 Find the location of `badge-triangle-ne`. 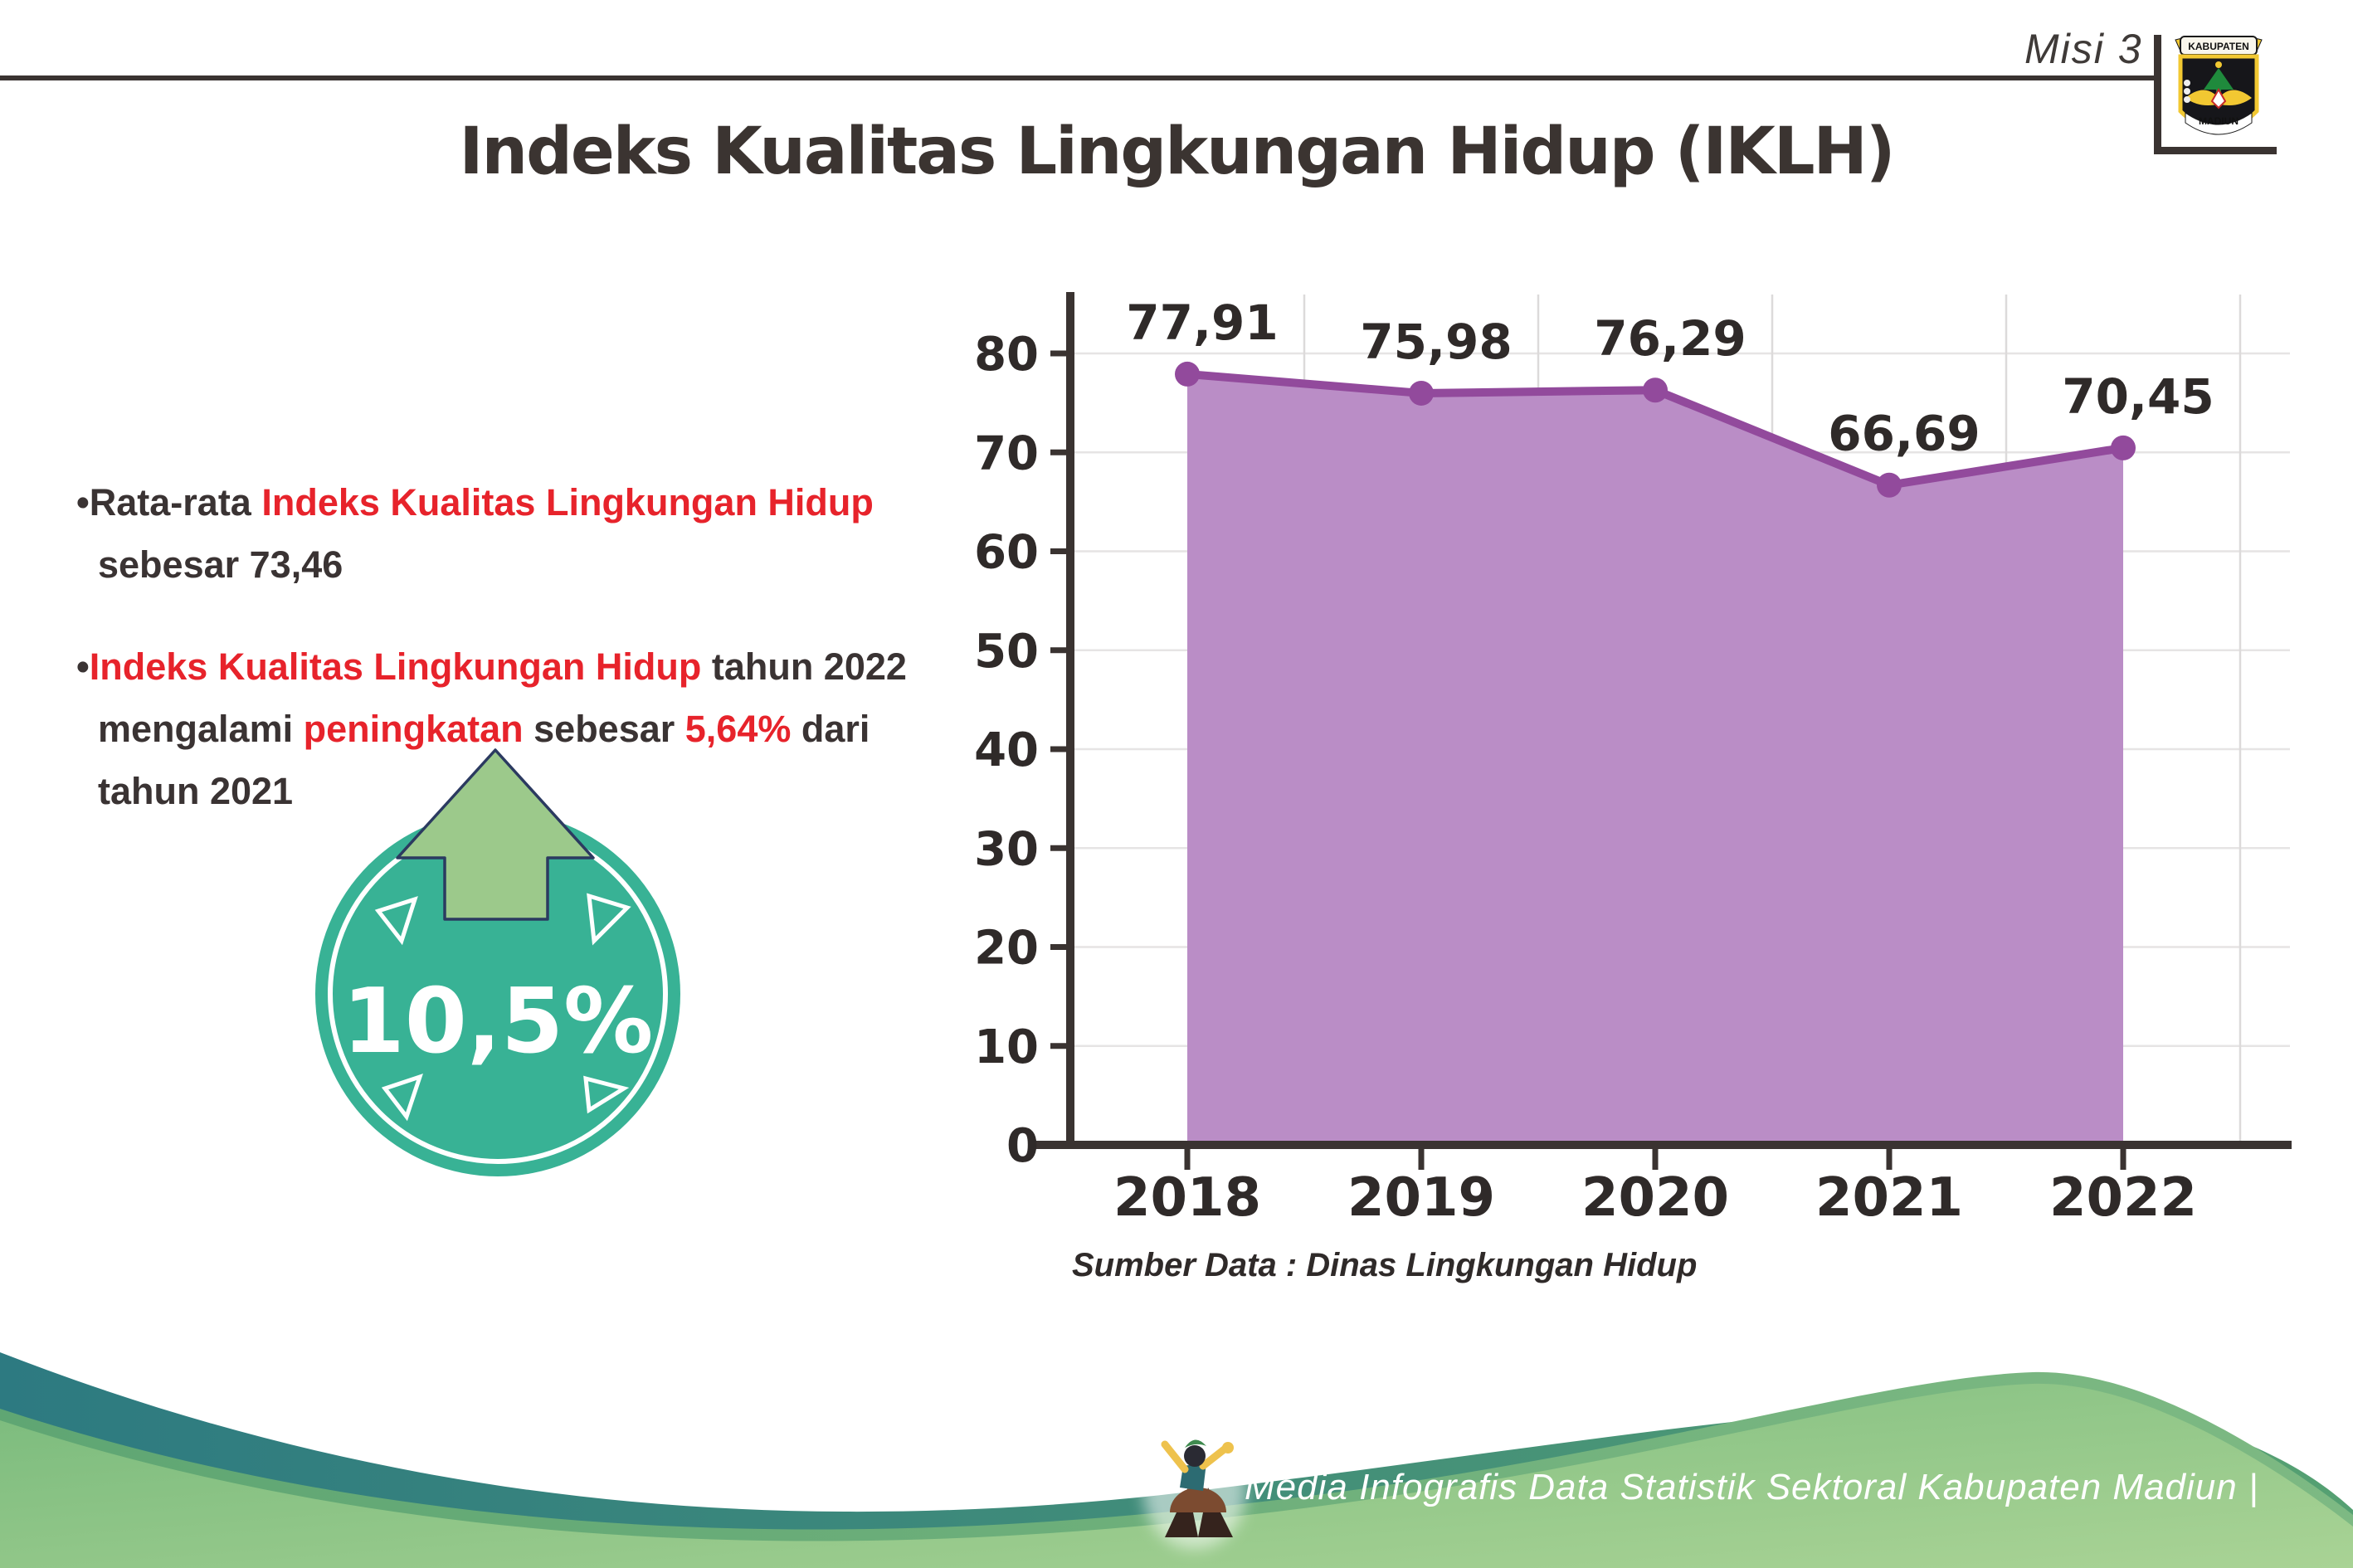

badge-triangle-ne is located at coordinates (609, 919).